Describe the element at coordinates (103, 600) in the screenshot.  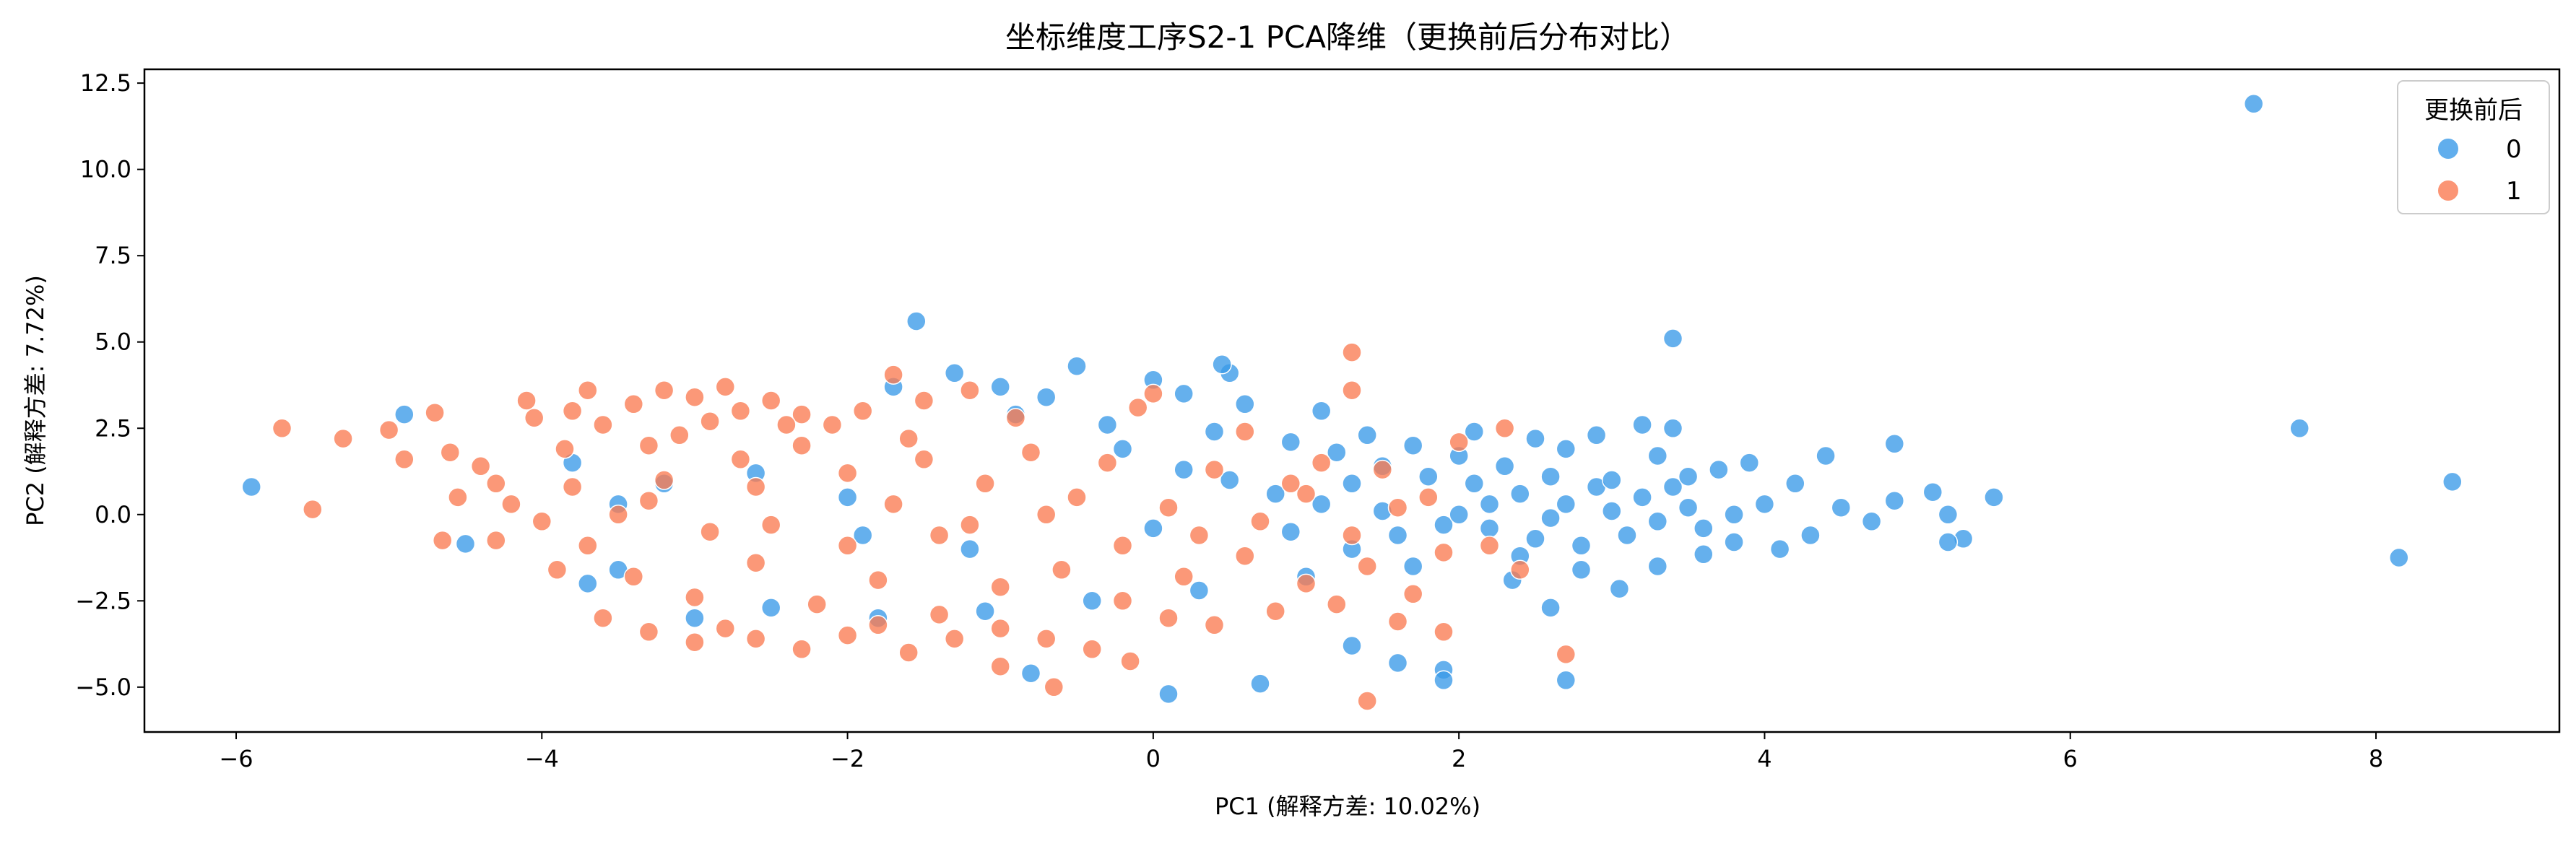
I see `y-tick-label: −2.5` at that location.